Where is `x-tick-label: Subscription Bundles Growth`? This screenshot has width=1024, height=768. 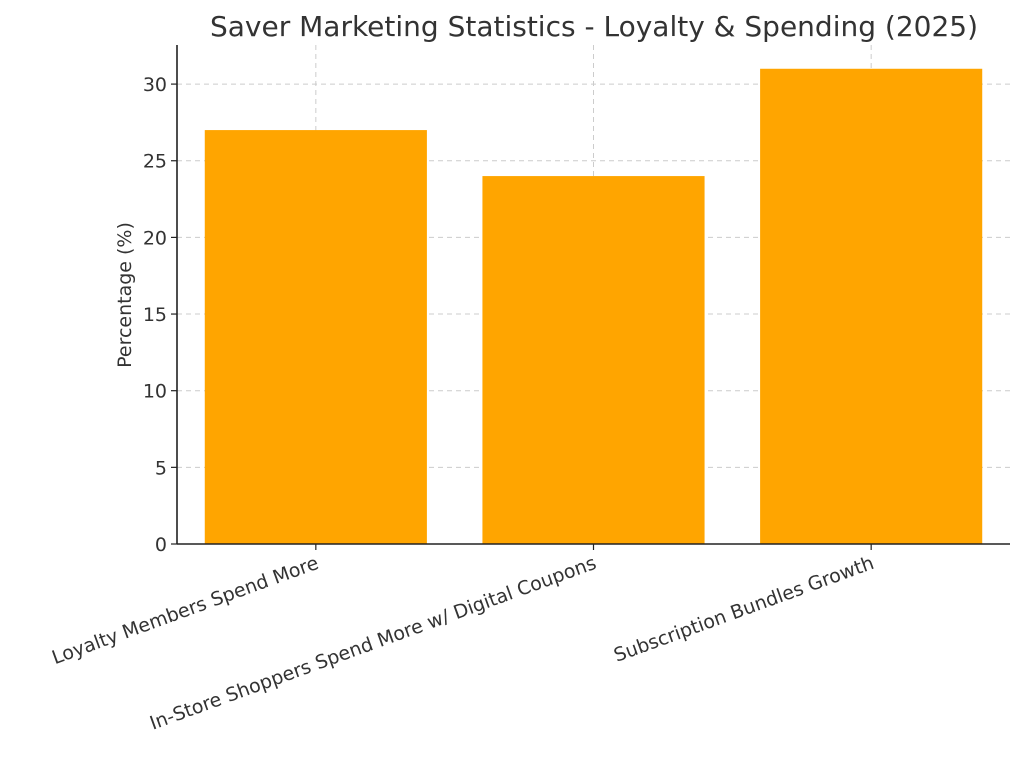 x-tick-label: Subscription Bundles Growth is located at coordinates (744, 609).